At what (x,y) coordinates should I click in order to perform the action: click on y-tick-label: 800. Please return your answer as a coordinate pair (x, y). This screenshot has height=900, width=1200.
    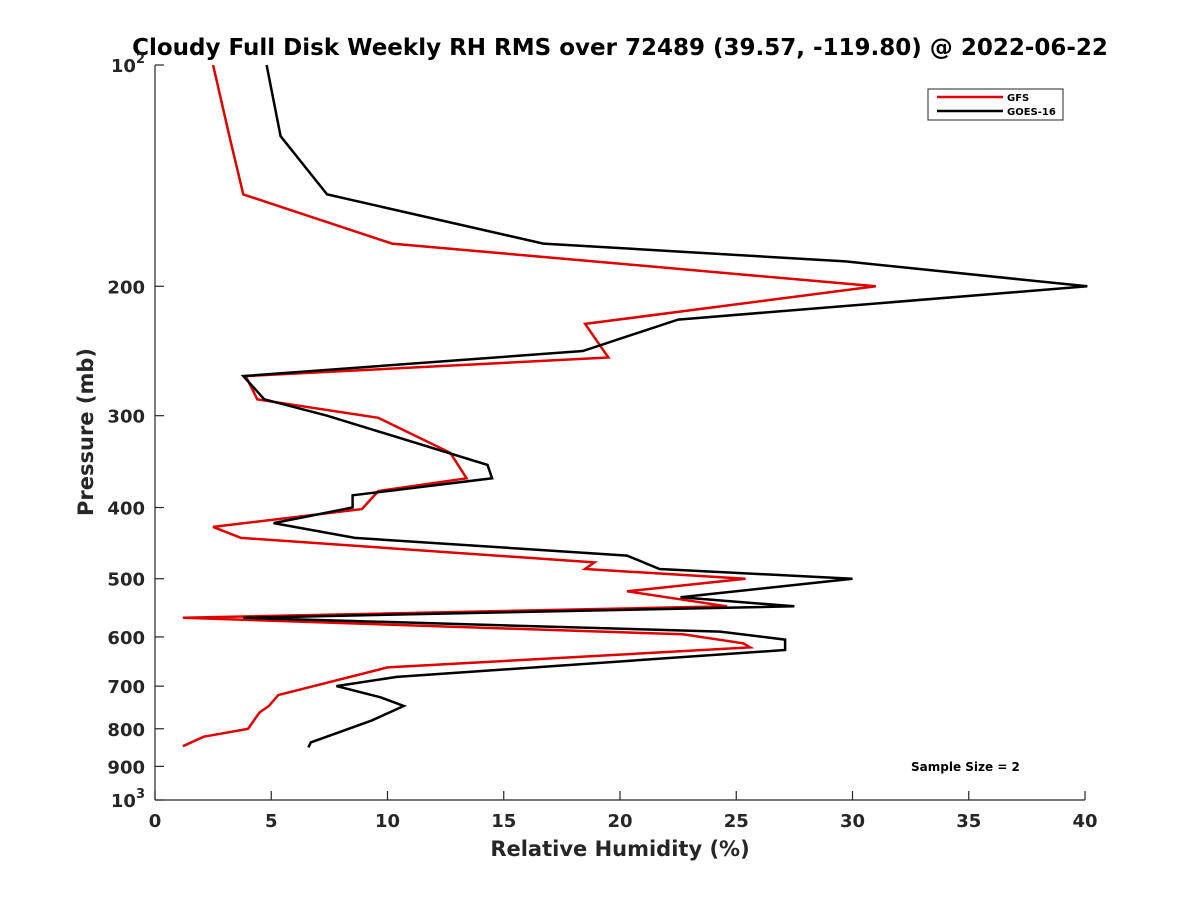
    Looking at the image, I should click on (126, 730).